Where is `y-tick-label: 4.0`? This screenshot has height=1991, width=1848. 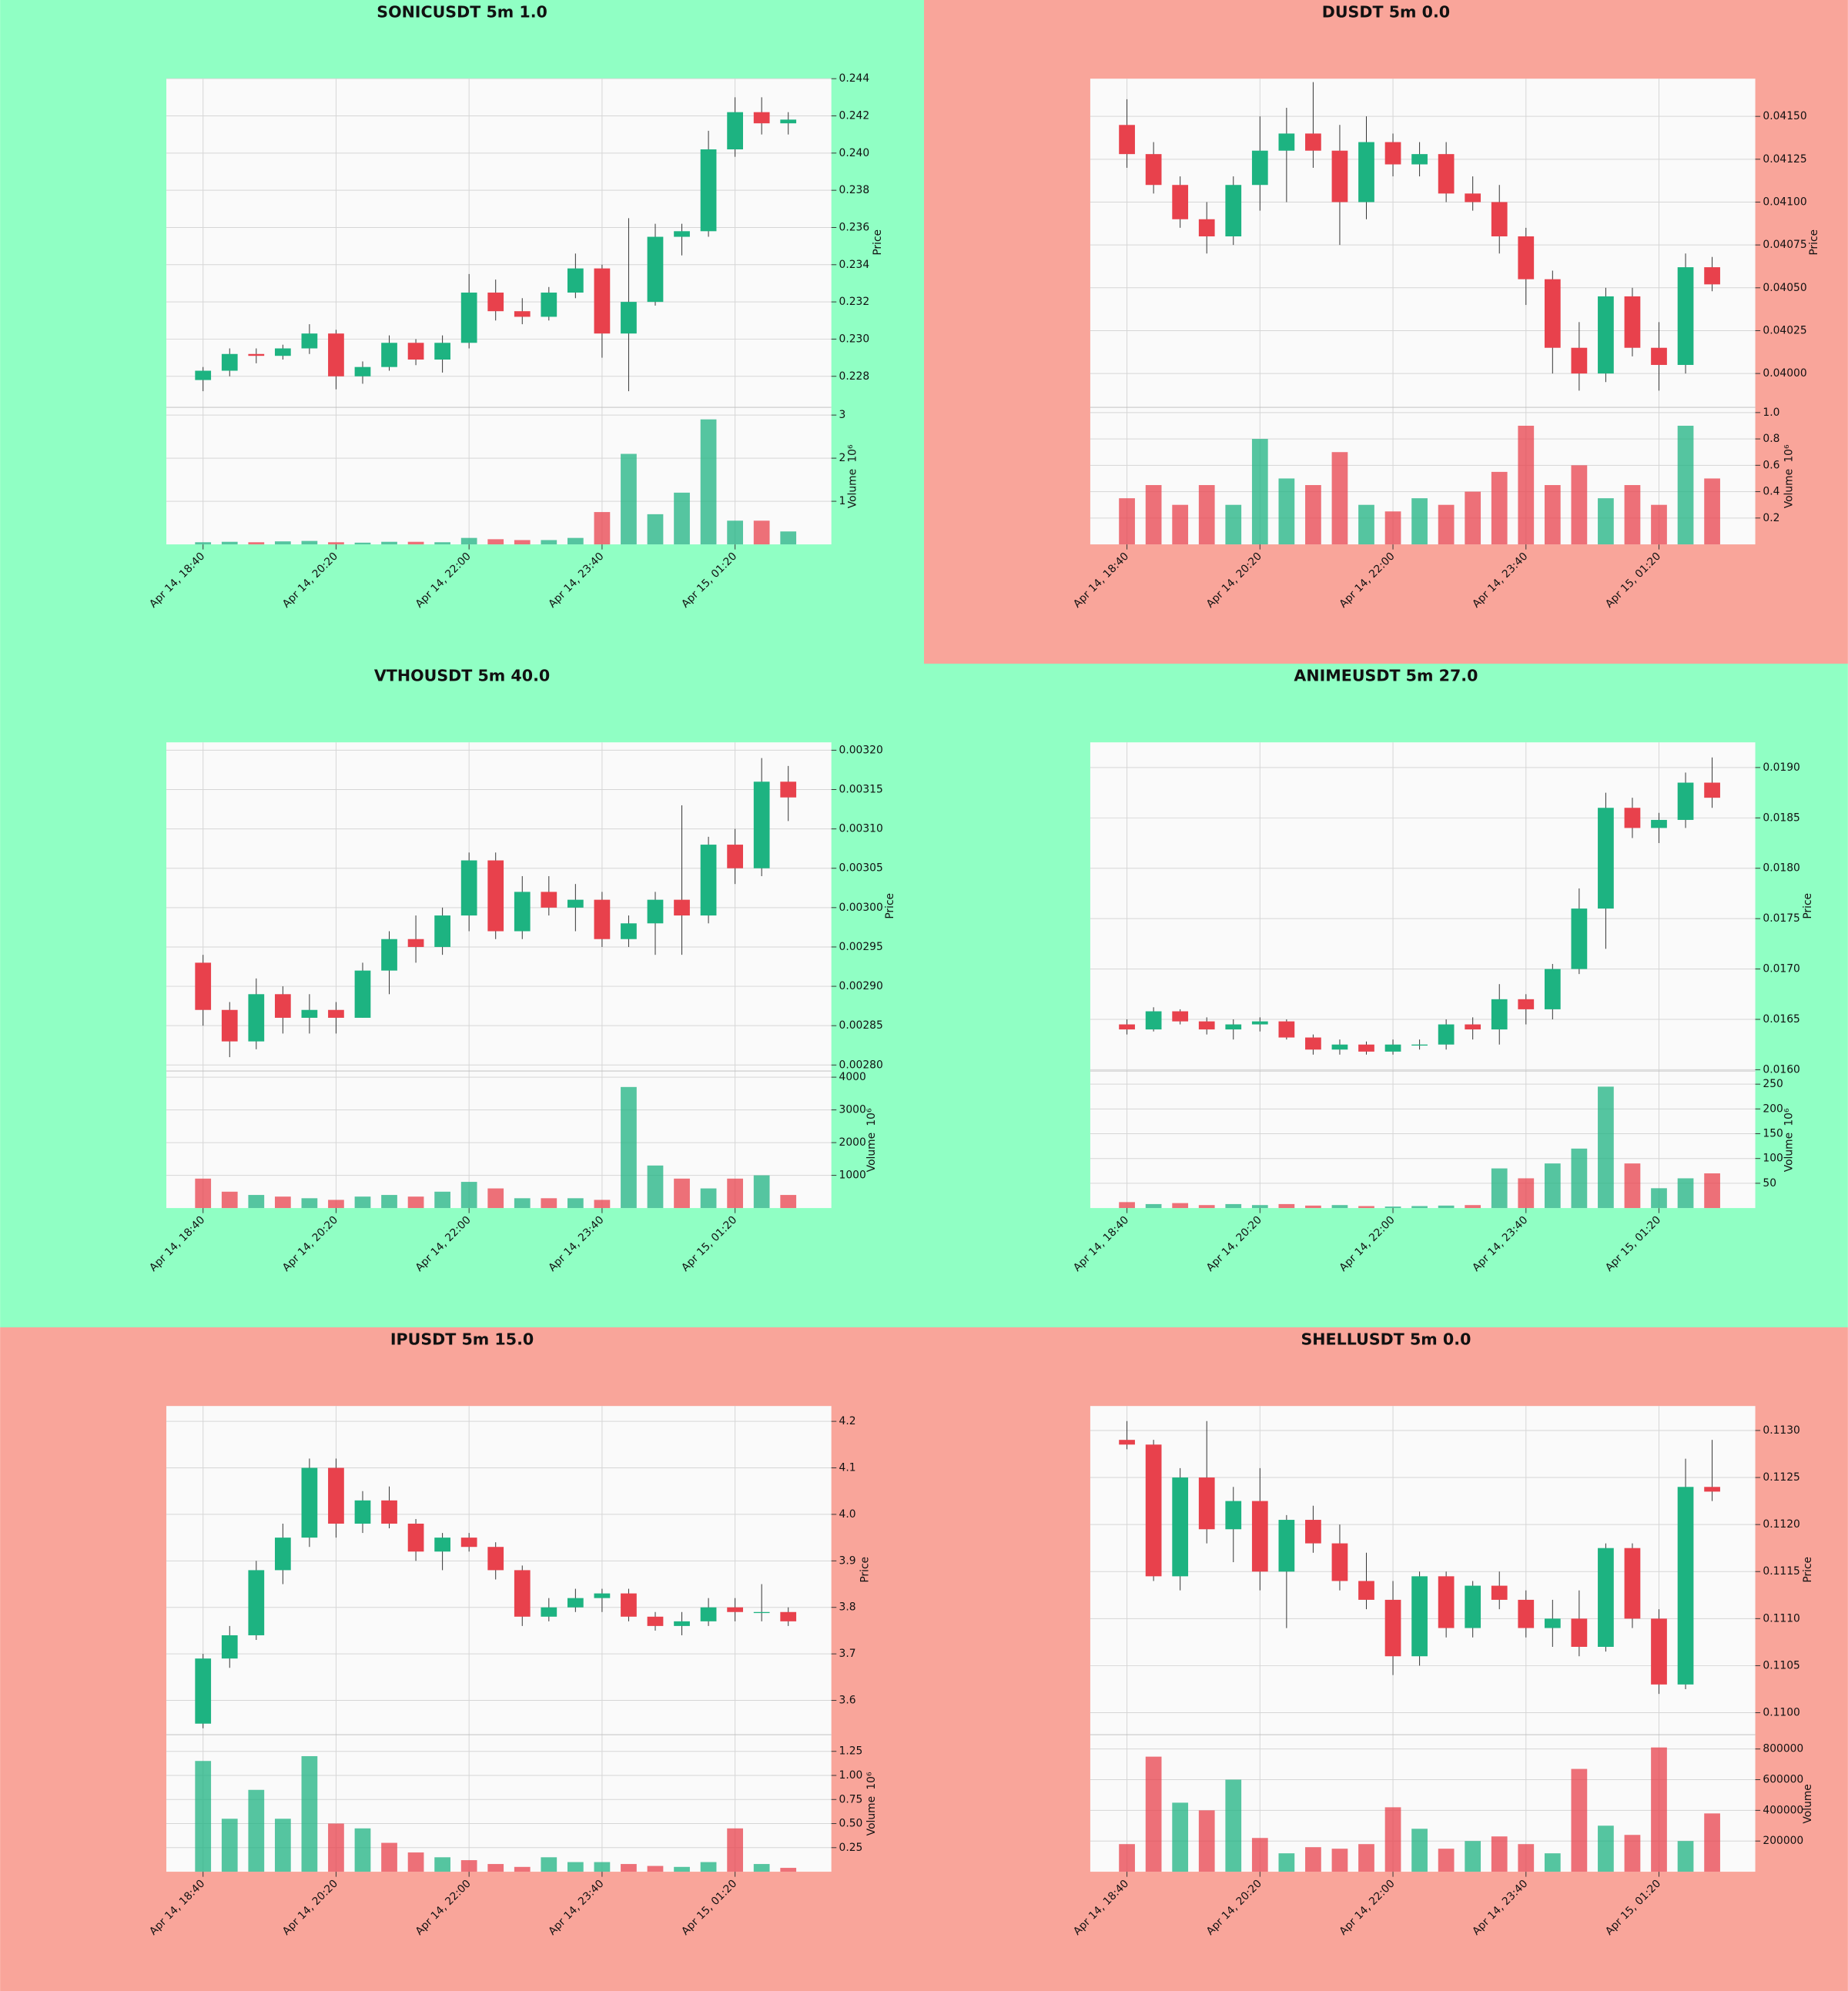
y-tick-label: 4.0 is located at coordinates (848, 1514).